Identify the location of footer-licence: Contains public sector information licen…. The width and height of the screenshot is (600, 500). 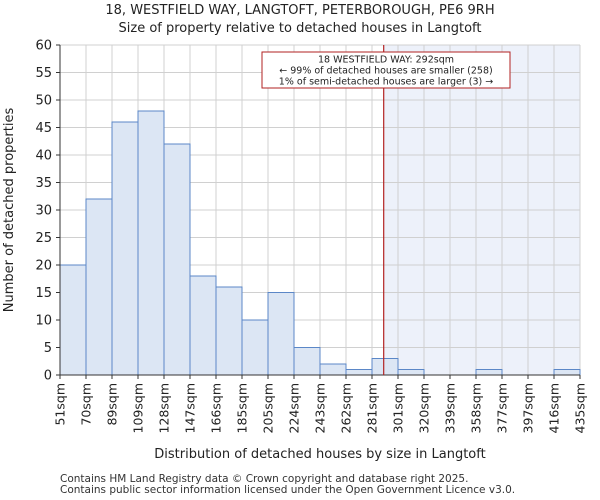
(288, 490).